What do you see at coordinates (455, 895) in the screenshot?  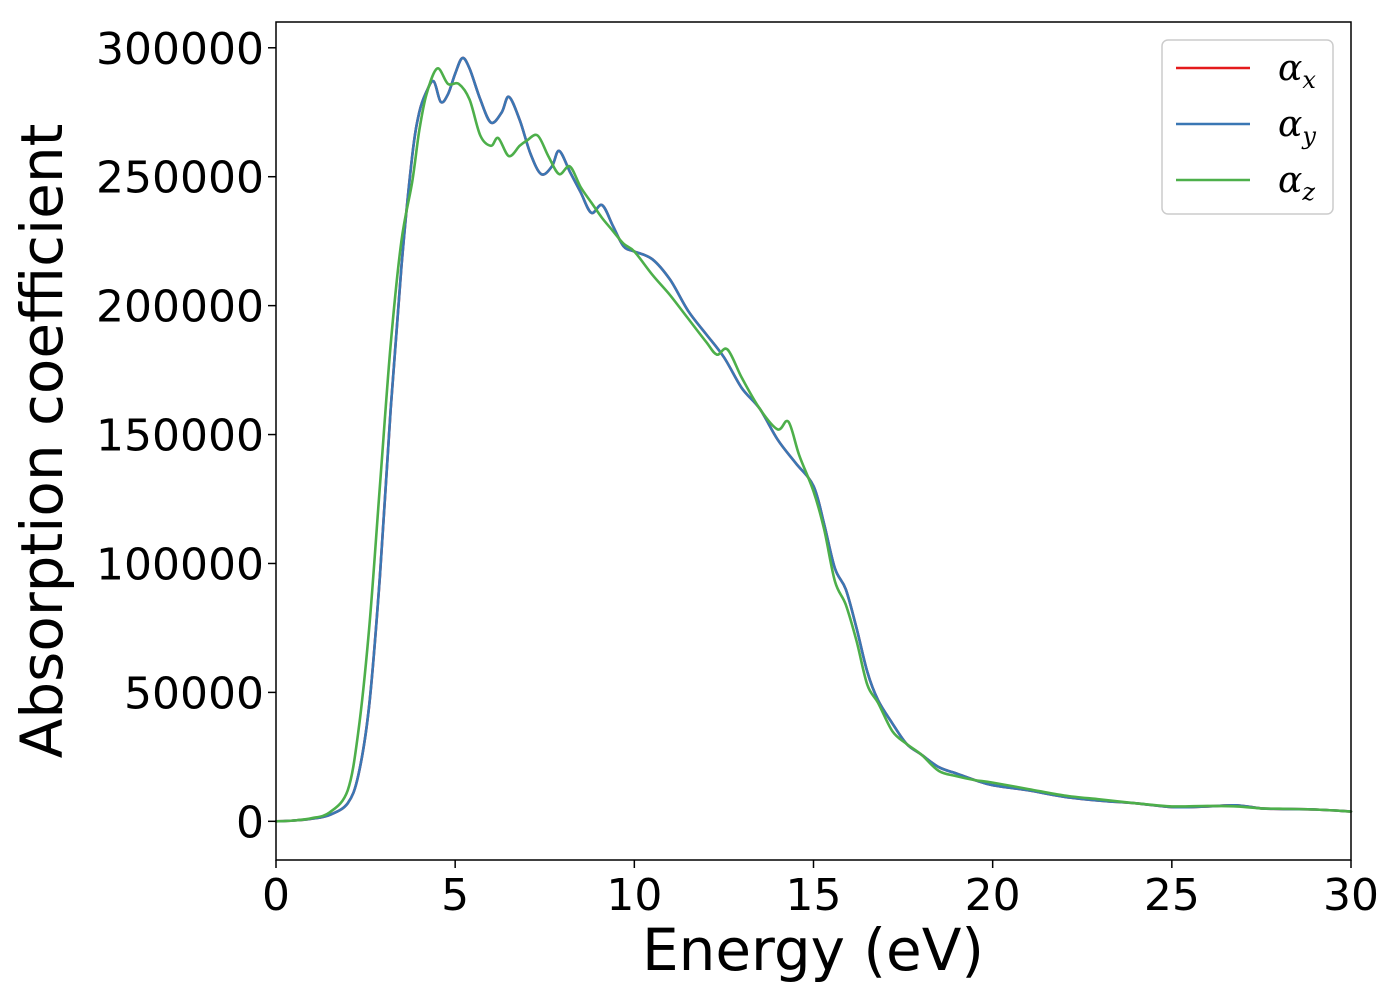 I see `x-tick-label: 5` at bounding box center [455, 895].